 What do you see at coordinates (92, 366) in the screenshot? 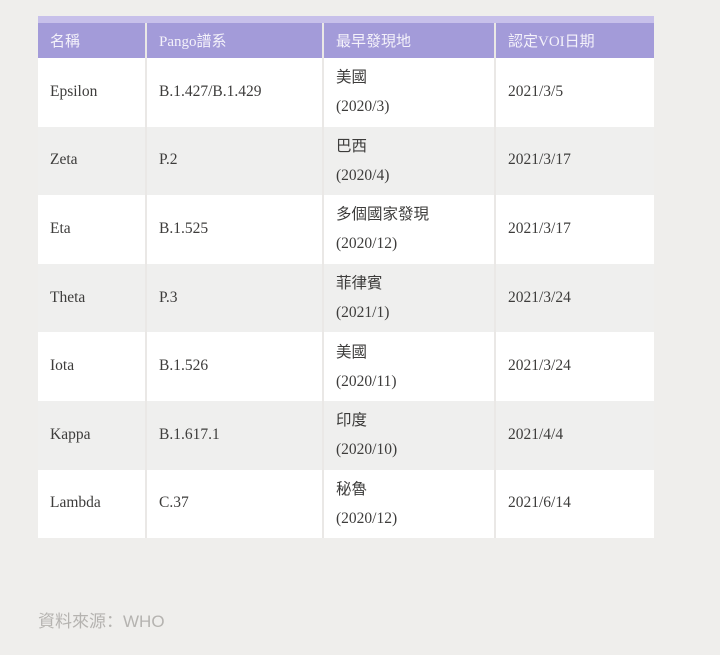
I see `cell-name: Iota` at bounding box center [92, 366].